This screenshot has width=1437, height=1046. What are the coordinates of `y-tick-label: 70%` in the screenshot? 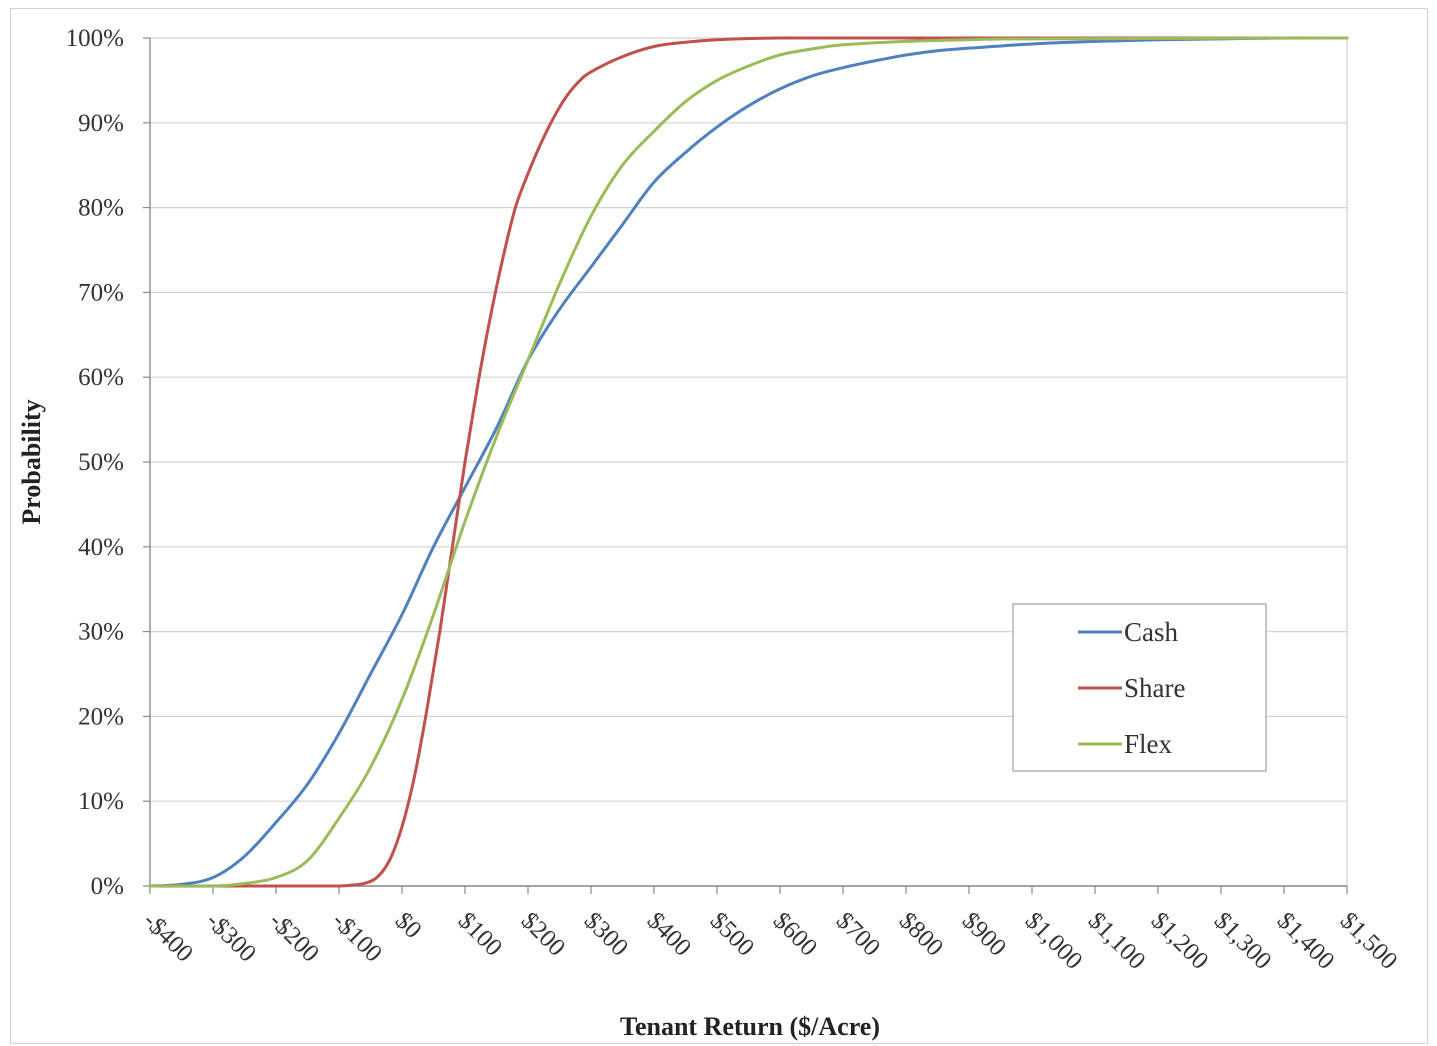 It's located at (101, 292).